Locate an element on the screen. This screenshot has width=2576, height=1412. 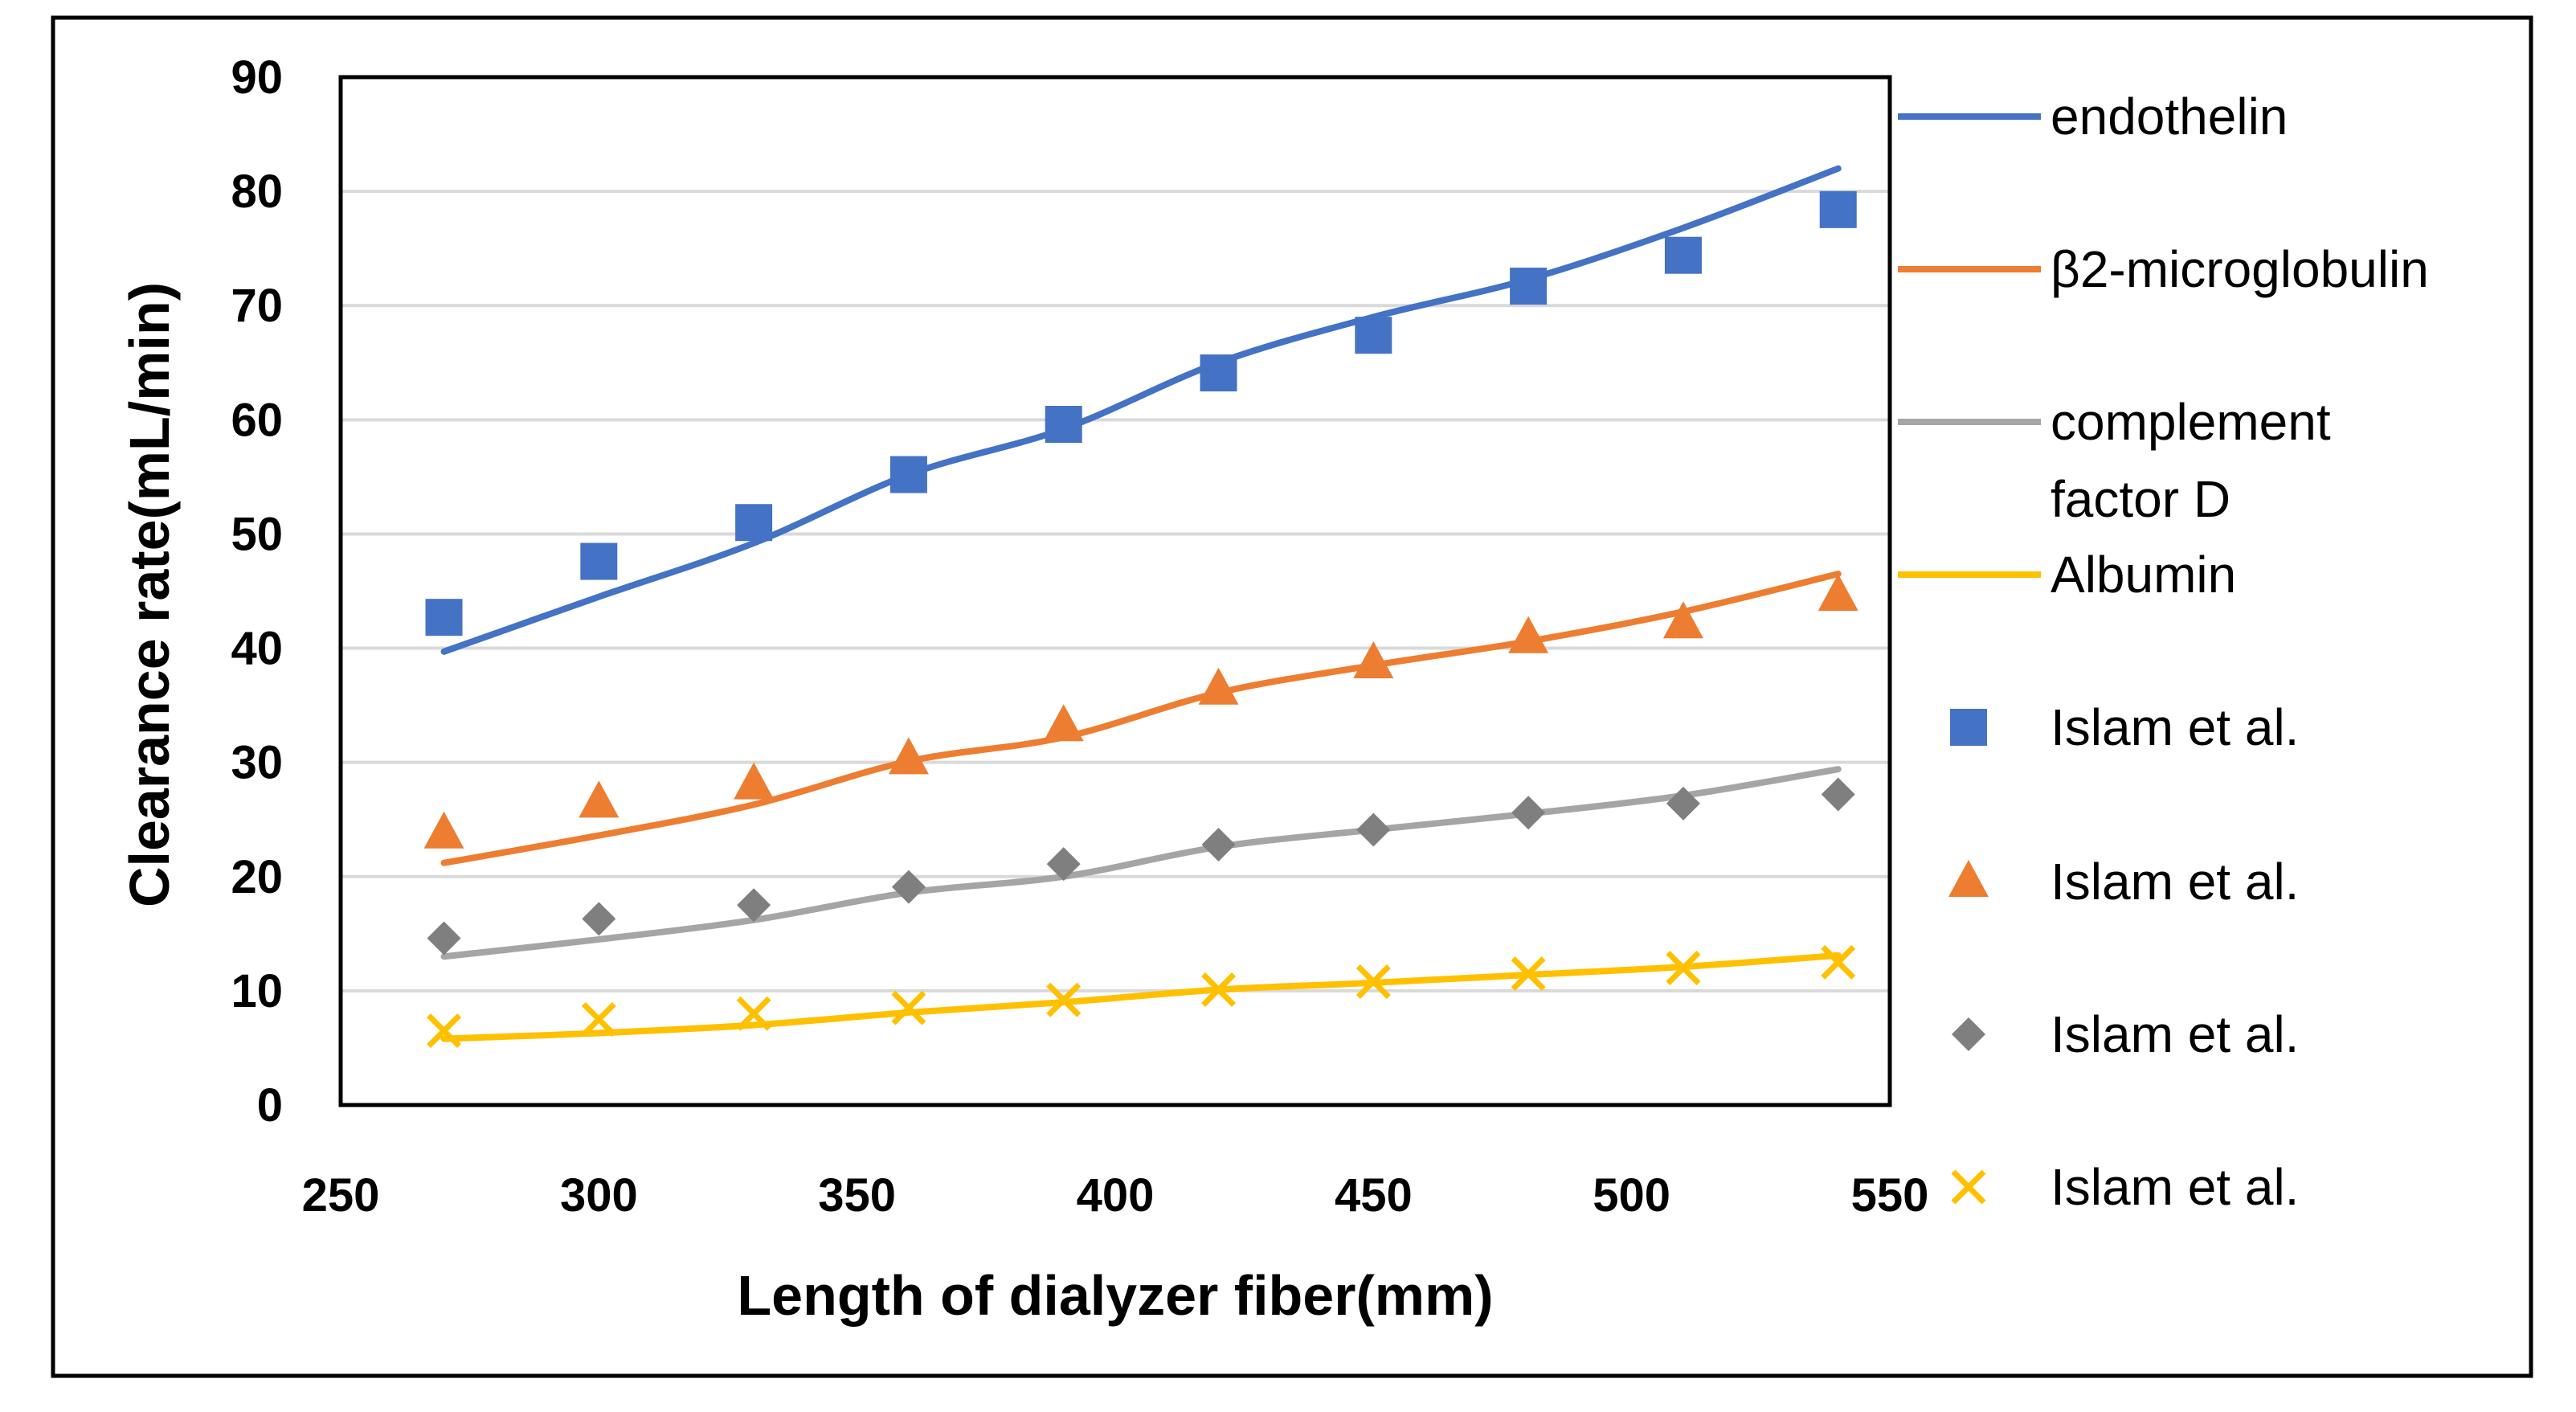
x-tick-label: 550 is located at coordinates (1890, 1195).